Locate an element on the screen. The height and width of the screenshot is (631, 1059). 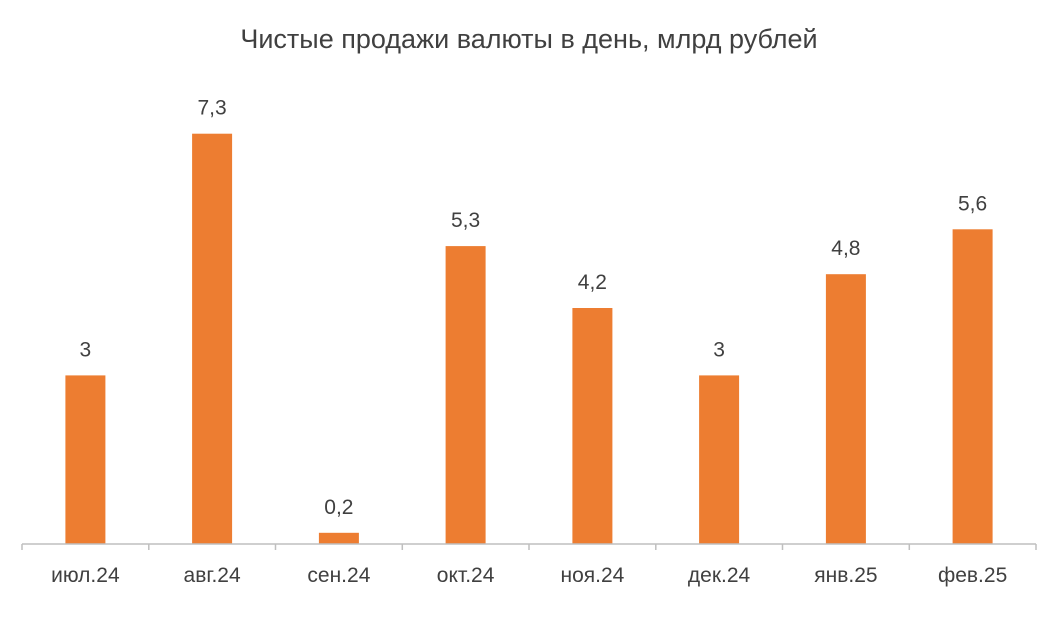
data-label-ноя.24: 4,2 is located at coordinates (592, 282).